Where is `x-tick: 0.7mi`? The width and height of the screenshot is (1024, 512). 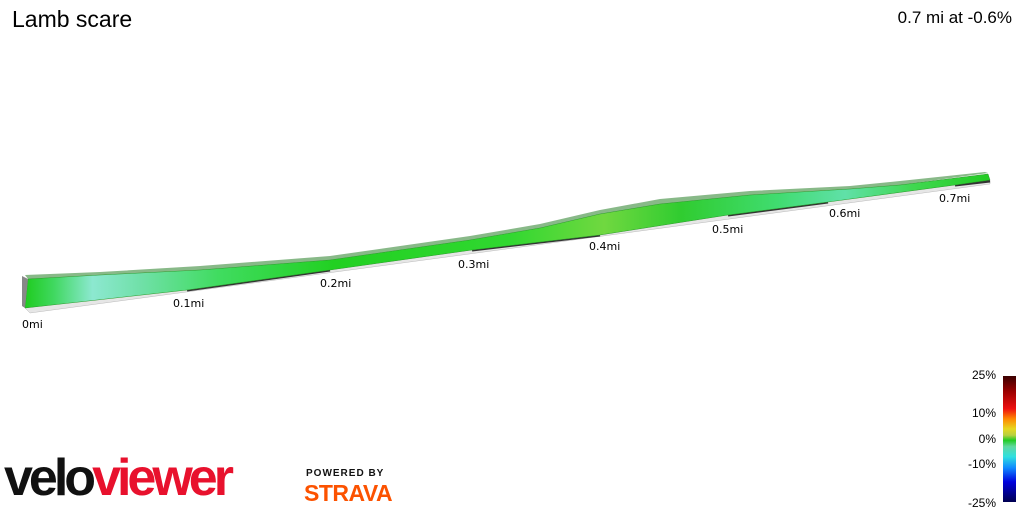 x-tick: 0.7mi is located at coordinates (954, 198).